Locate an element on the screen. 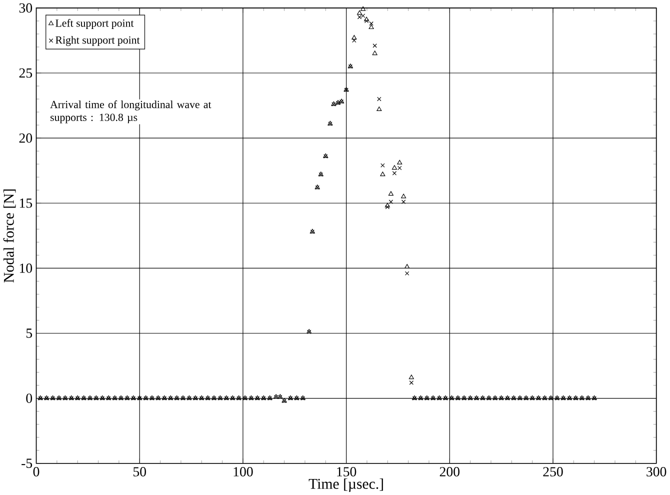 This screenshot has height=495, width=670. legend-label: Right support point is located at coordinates (98, 41).